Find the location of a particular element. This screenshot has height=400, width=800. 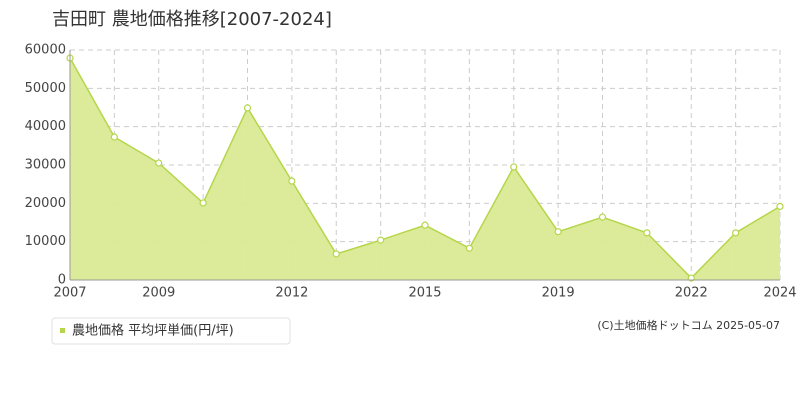

chart-title: 吉田町 農地価格推移[2007-2024] is located at coordinates (192, 19).